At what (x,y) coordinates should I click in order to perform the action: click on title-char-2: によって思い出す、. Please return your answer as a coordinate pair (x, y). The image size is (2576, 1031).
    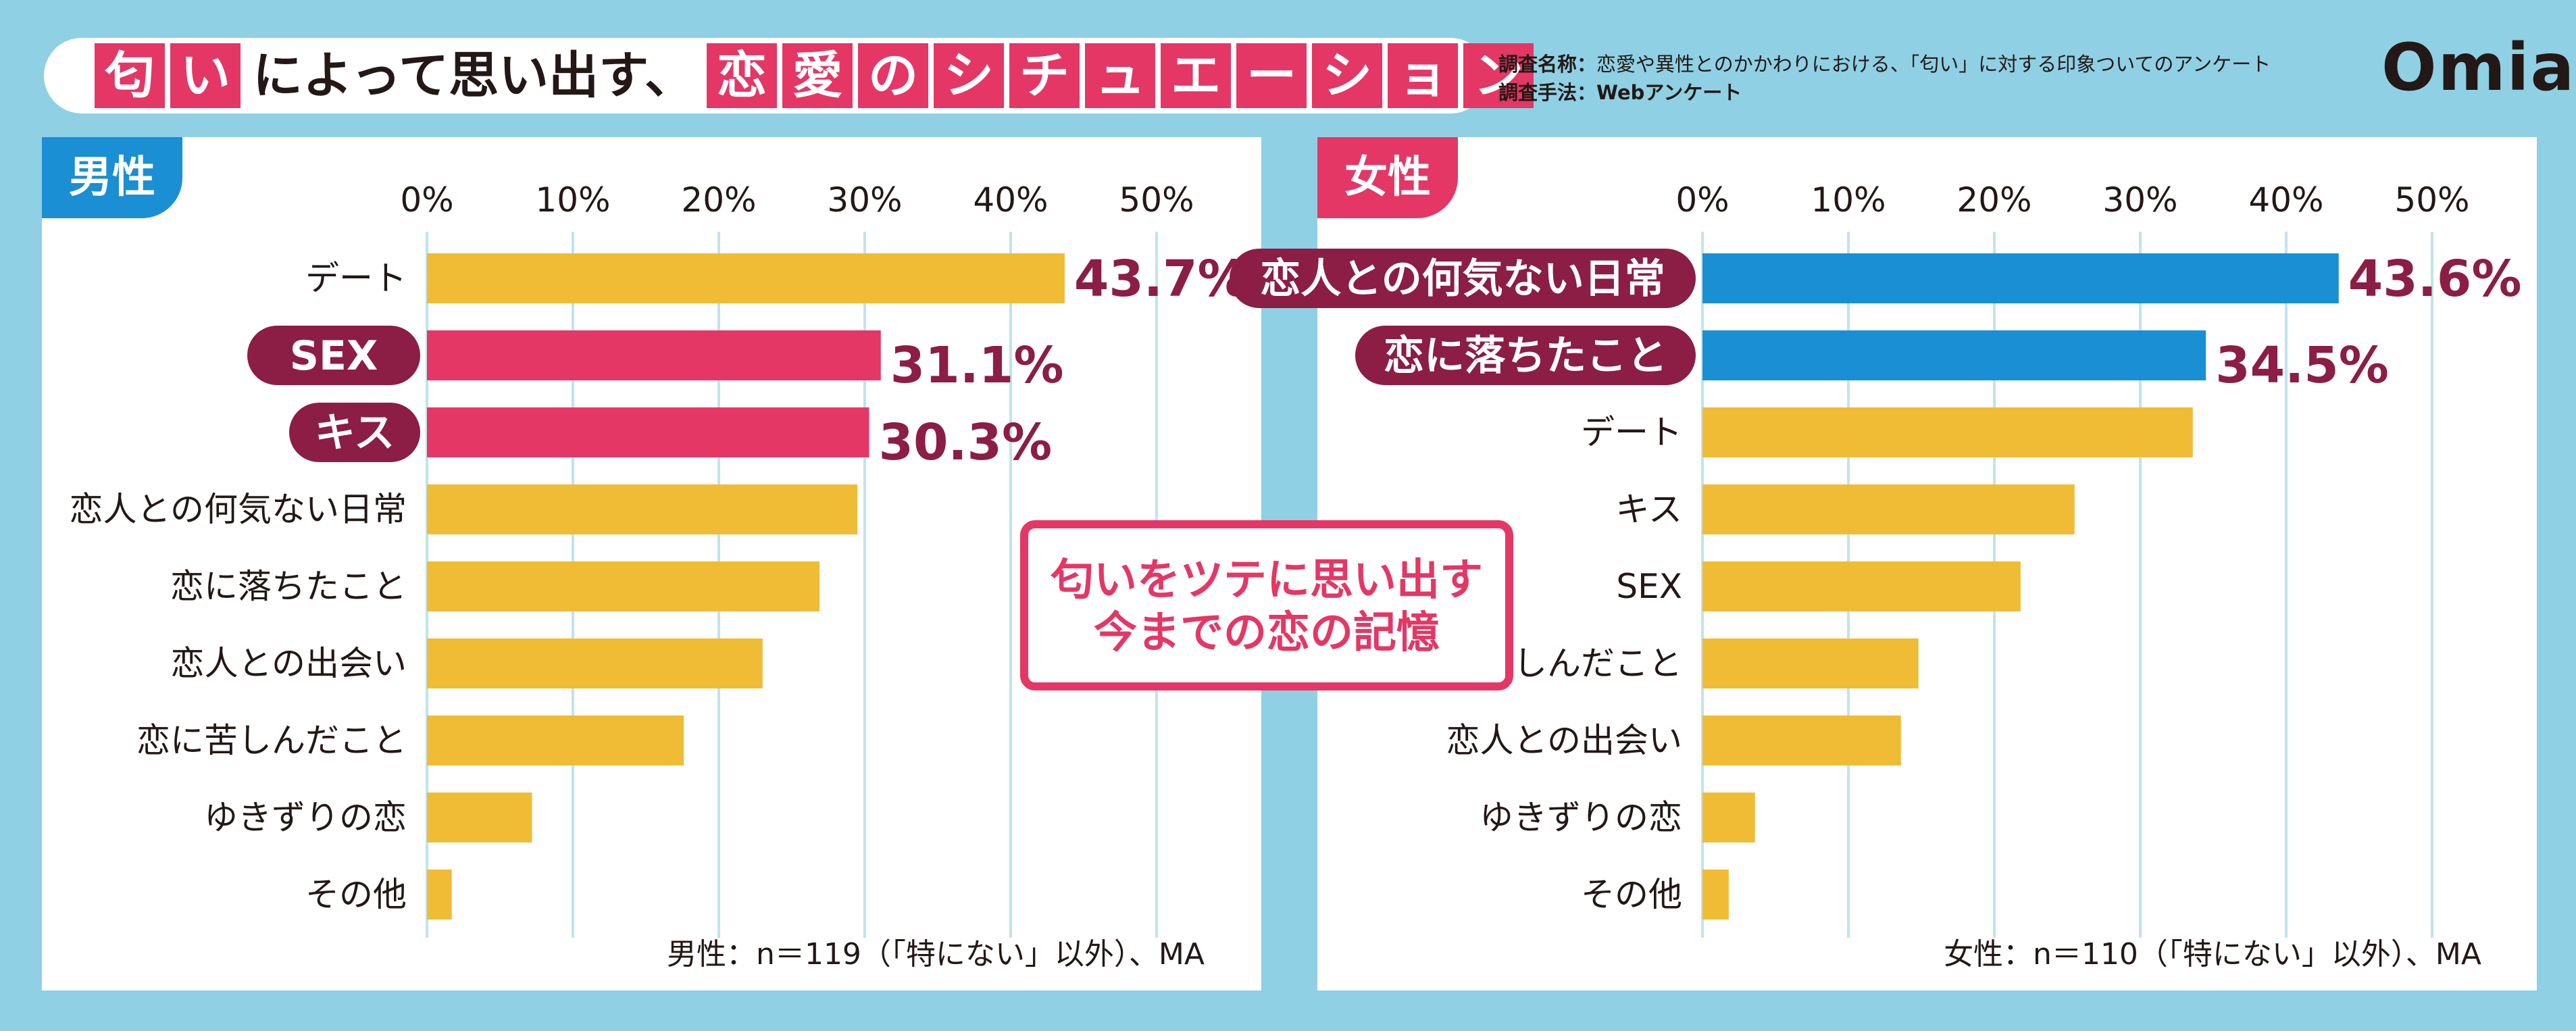
    Looking at the image, I should click on (474, 76).